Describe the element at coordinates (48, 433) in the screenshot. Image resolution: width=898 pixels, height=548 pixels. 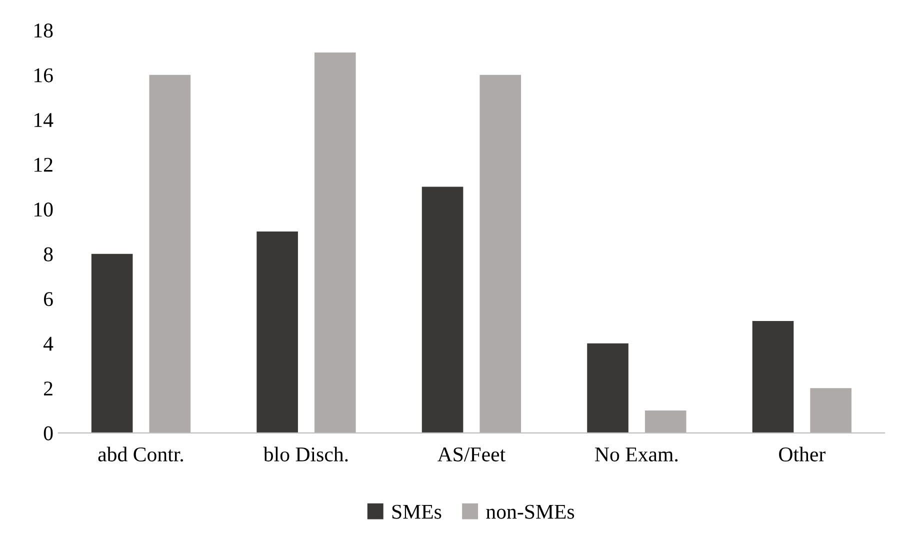
I see `y-tick-label: 0` at that location.